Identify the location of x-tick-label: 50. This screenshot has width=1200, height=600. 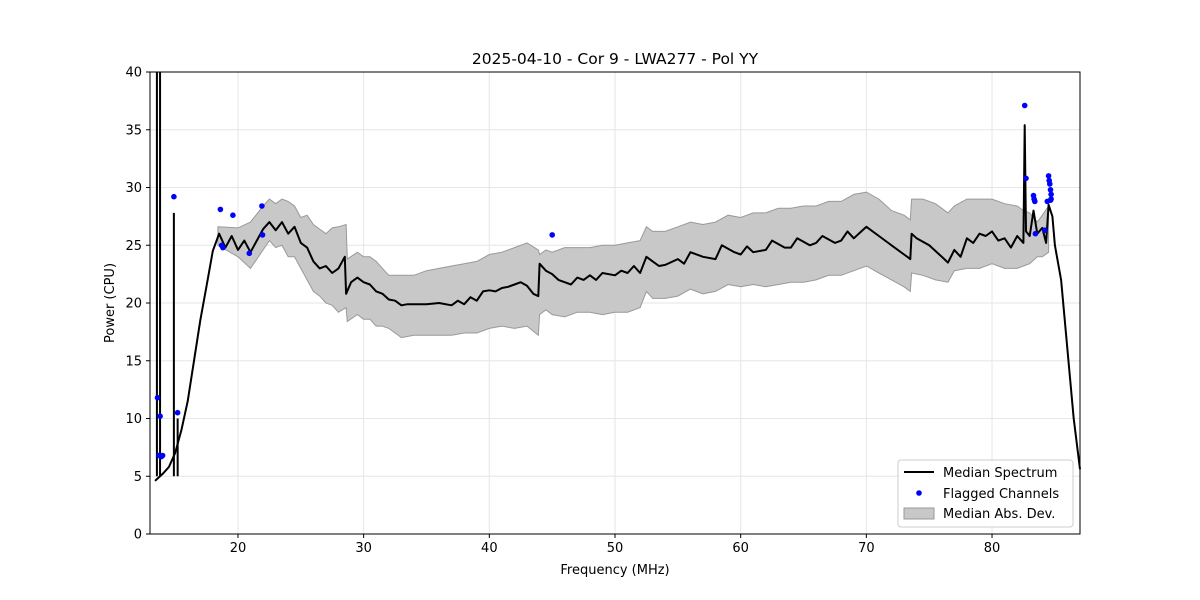
(615, 548).